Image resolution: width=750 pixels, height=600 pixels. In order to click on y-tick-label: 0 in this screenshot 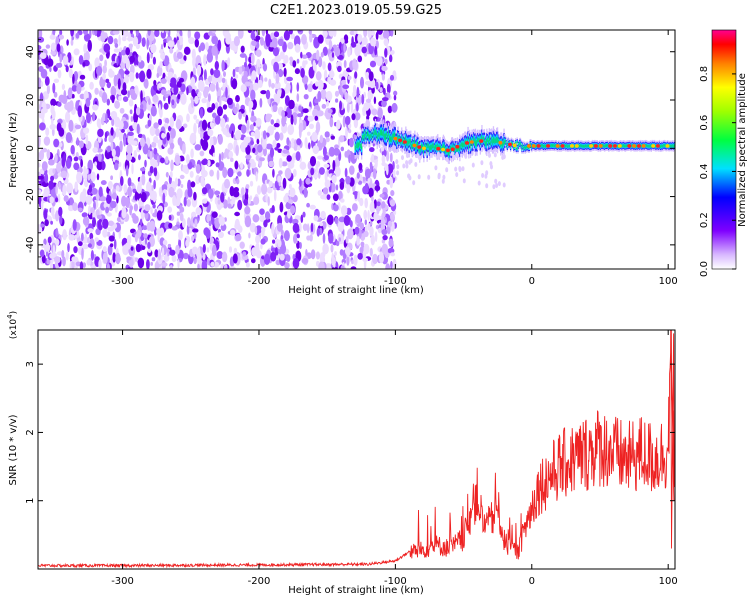, I will do `click(30, 148)`.